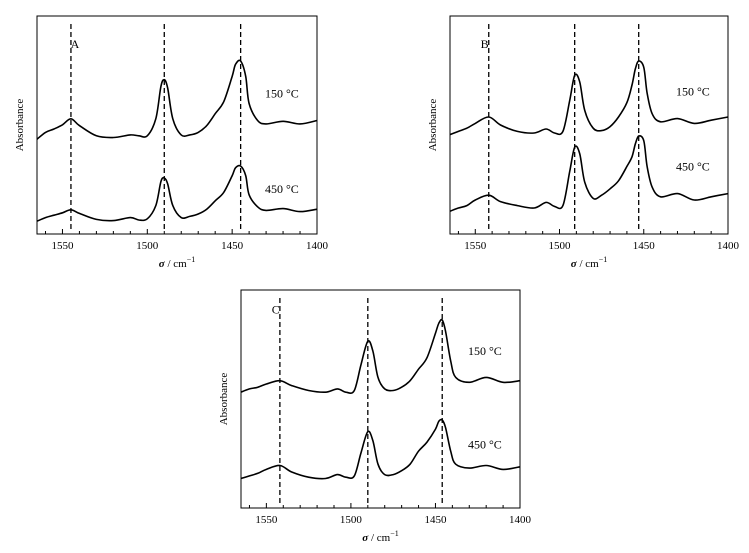 The height and width of the screenshot is (553, 749). I want to click on panel-label: C, so click(276, 309).